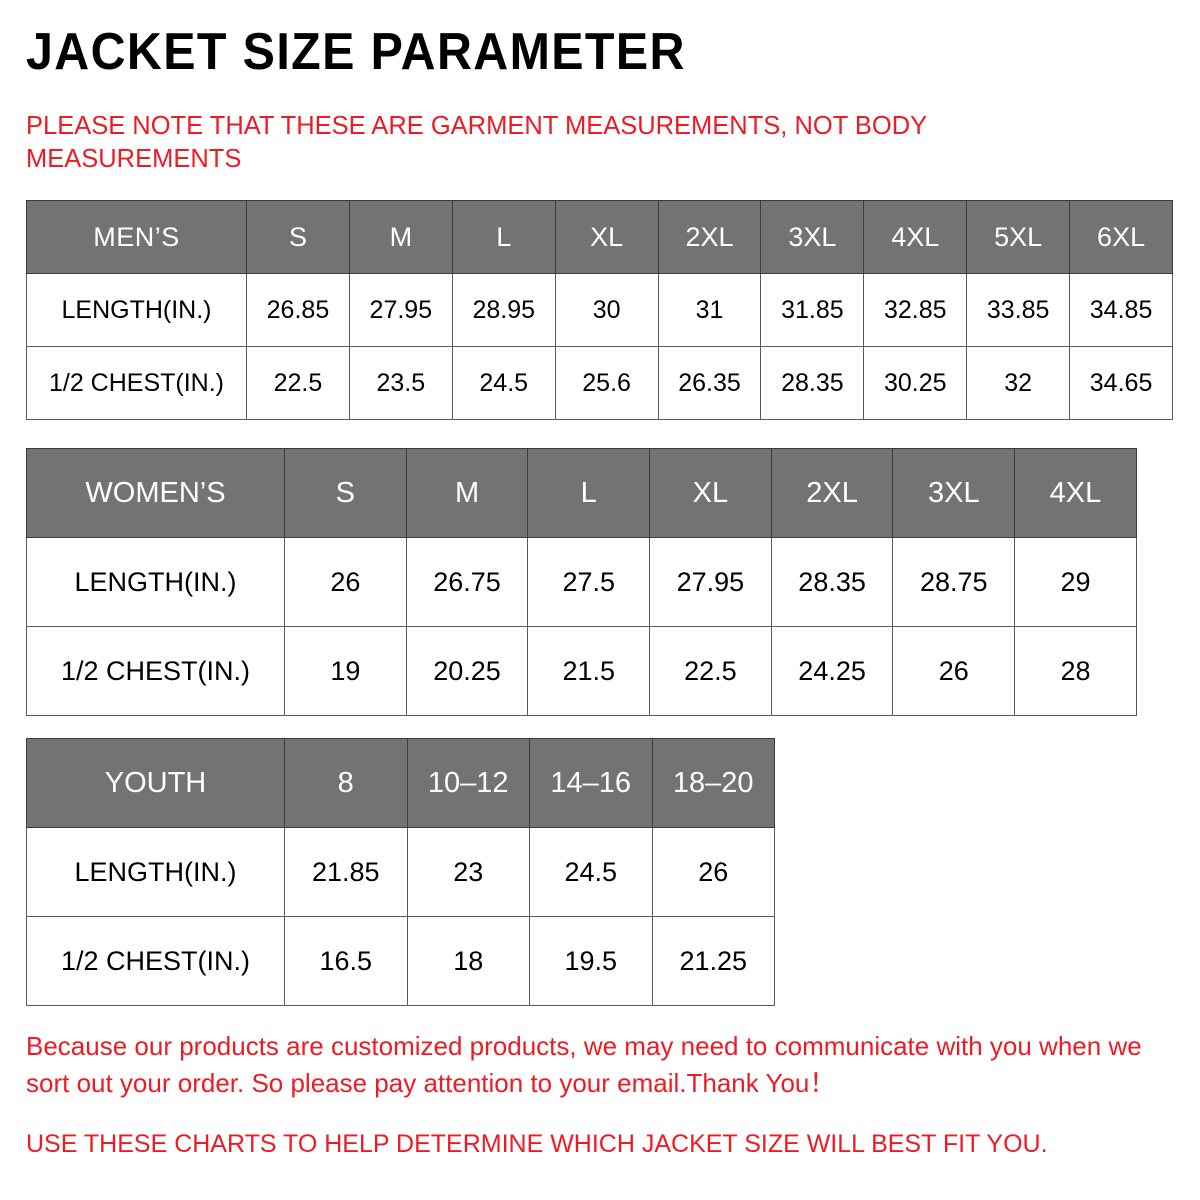 This screenshot has width=1200, height=1200. I want to click on mens-cell-0-2: 28.95, so click(503, 310).